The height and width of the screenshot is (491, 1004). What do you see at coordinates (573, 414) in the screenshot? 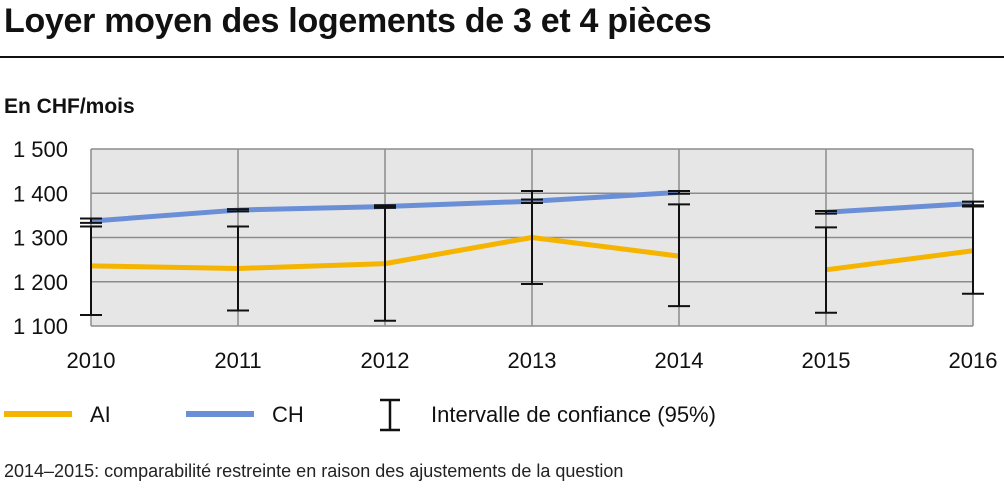
I see `legend-label-ci: Intervalle de confiance (95%)` at bounding box center [573, 414].